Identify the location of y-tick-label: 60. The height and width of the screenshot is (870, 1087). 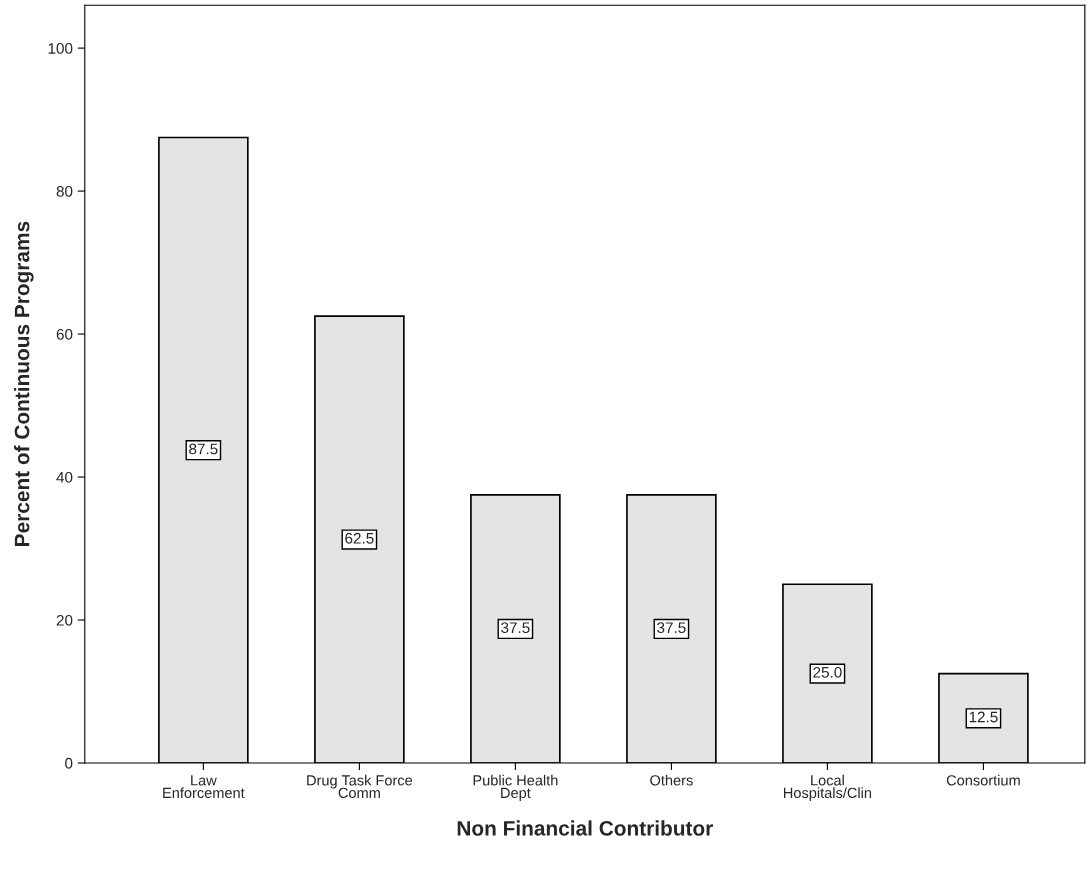
(64, 334).